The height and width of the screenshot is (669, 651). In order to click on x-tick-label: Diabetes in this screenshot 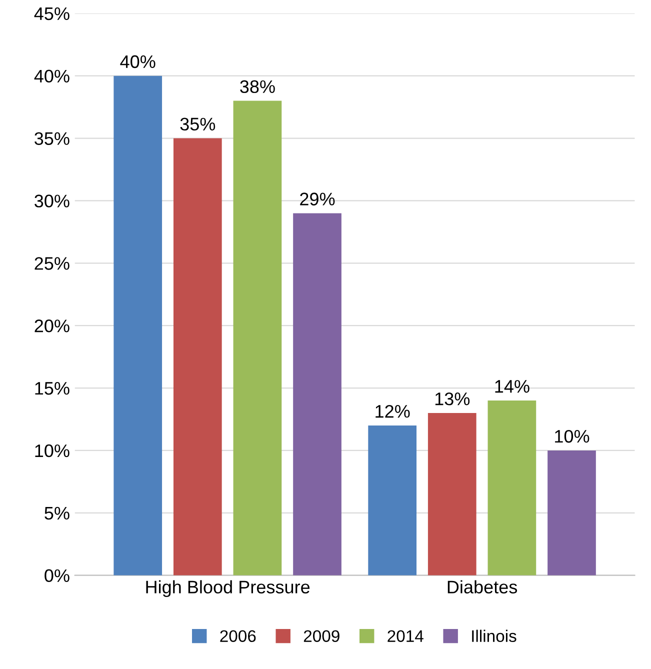, I will do `click(483, 587)`.